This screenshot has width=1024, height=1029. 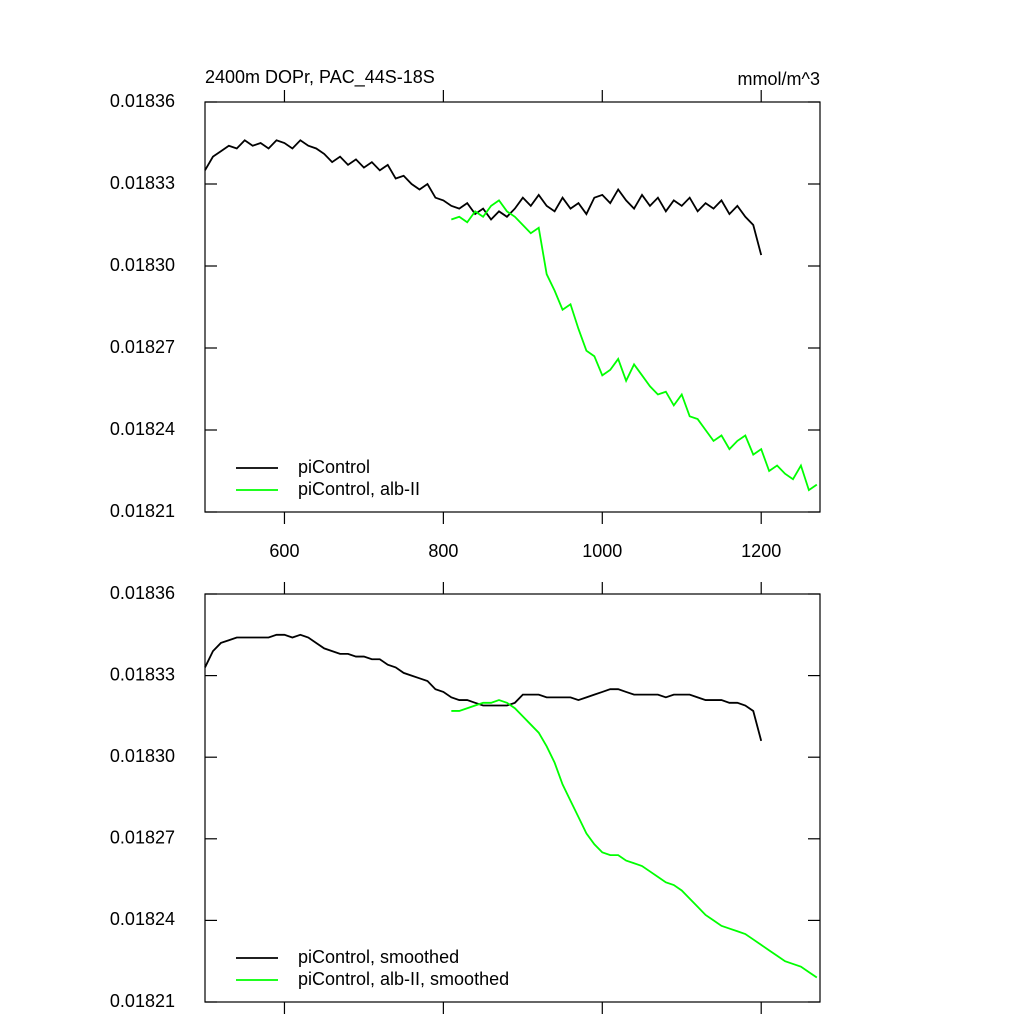 What do you see at coordinates (403, 979) in the screenshot?
I see `legend-label: piControl, alb-II, smoothed` at bounding box center [403, 979].